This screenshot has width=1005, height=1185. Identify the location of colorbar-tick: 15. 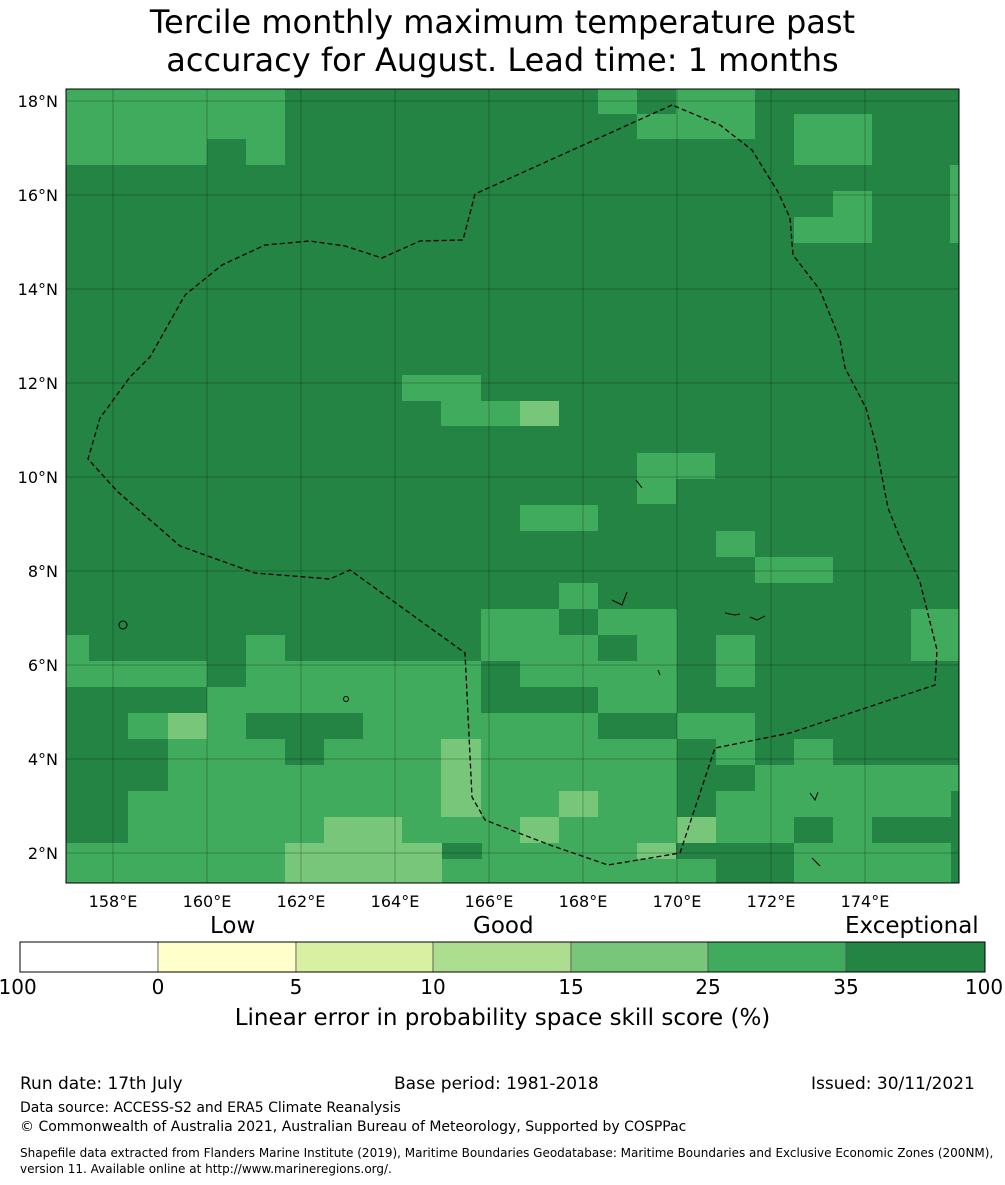
(571, 987).